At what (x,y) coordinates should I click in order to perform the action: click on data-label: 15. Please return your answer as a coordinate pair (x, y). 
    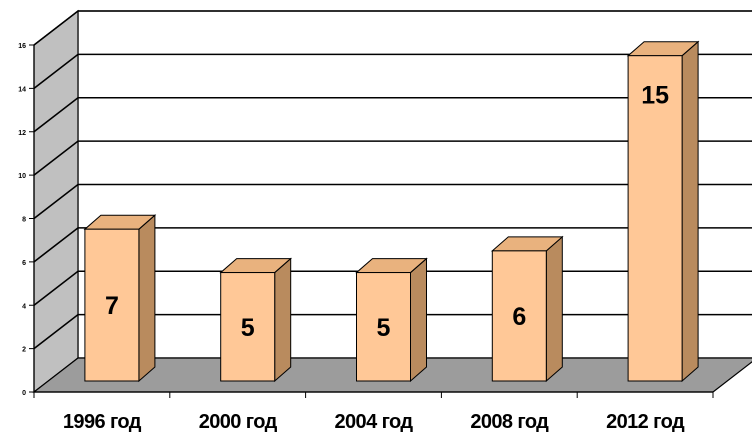
    Looking at the image, I should click on (655, 96).